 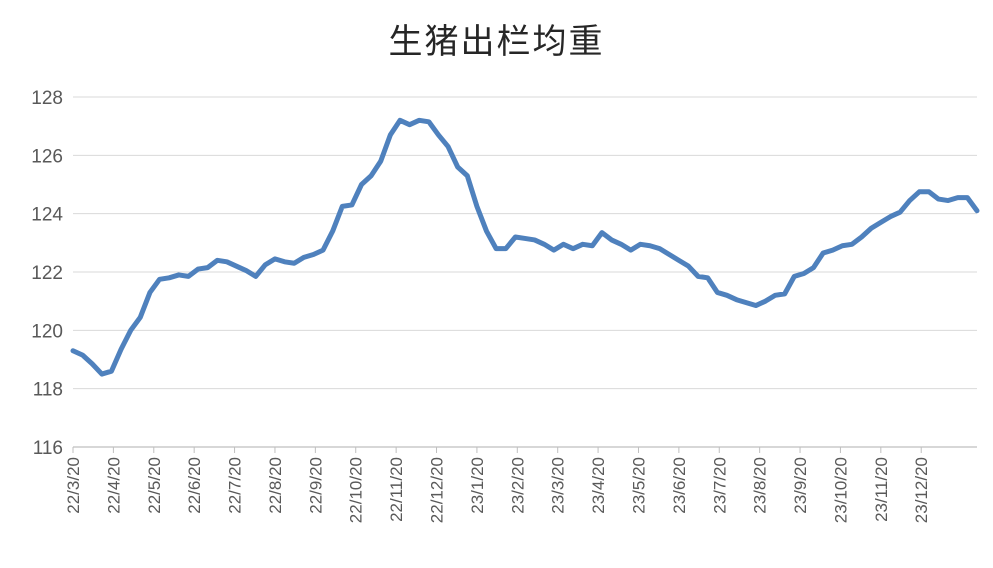 I want to click on x-tick-label: 22/4/20, so click(x=113, y=485).